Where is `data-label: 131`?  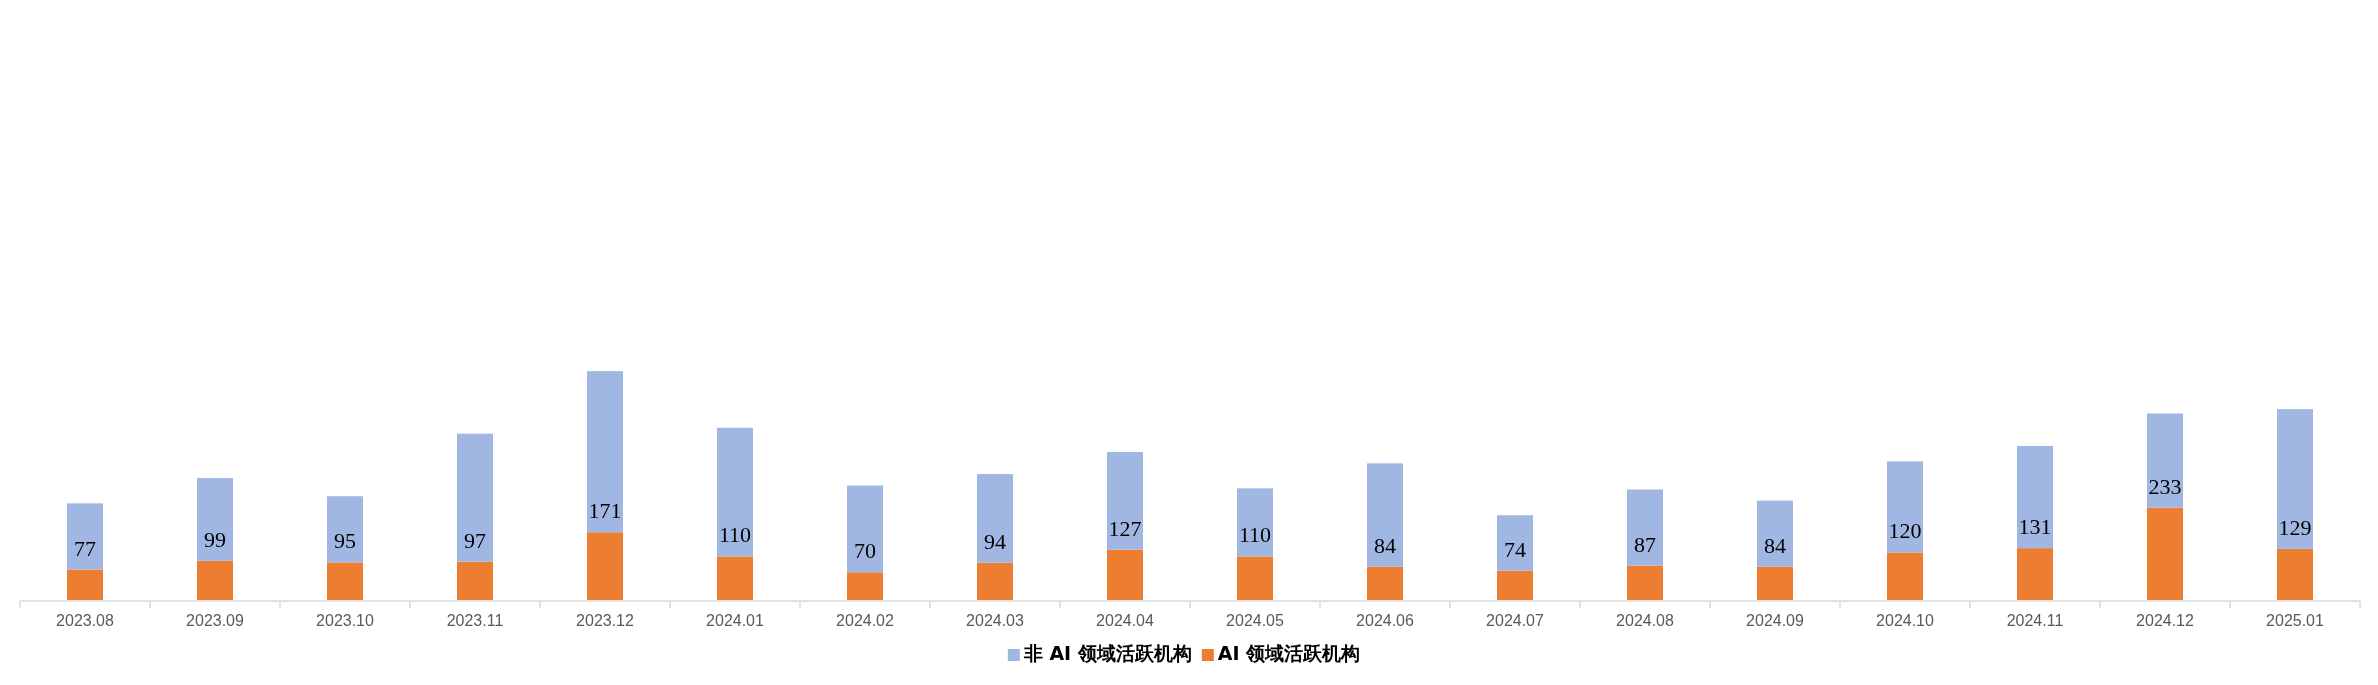
data-label: 131 is located at coordinates (2035, 527).